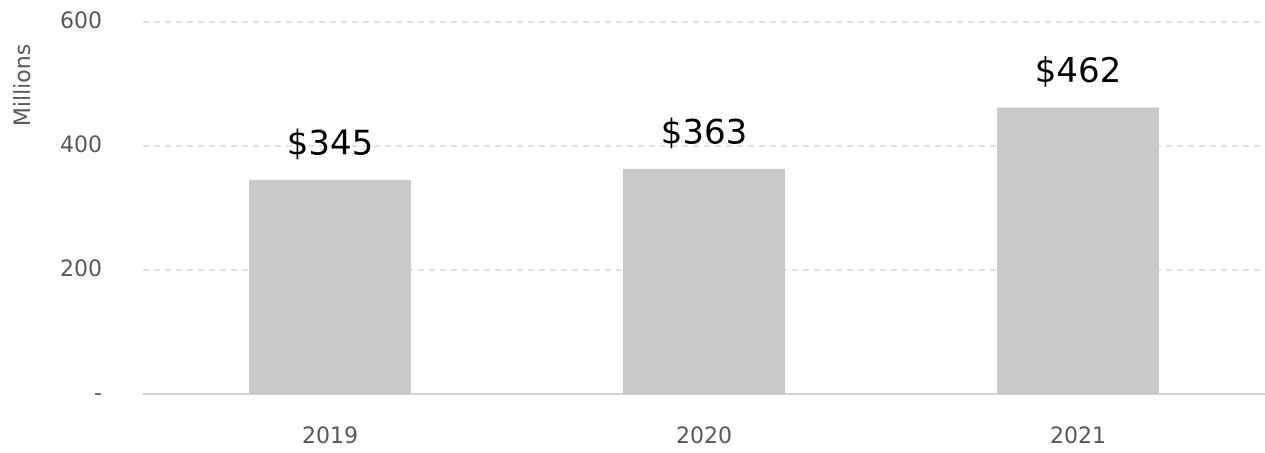 This screenshot has height=453, width=1265. I want to click on y-tick-label: 200, so click(81, 269).